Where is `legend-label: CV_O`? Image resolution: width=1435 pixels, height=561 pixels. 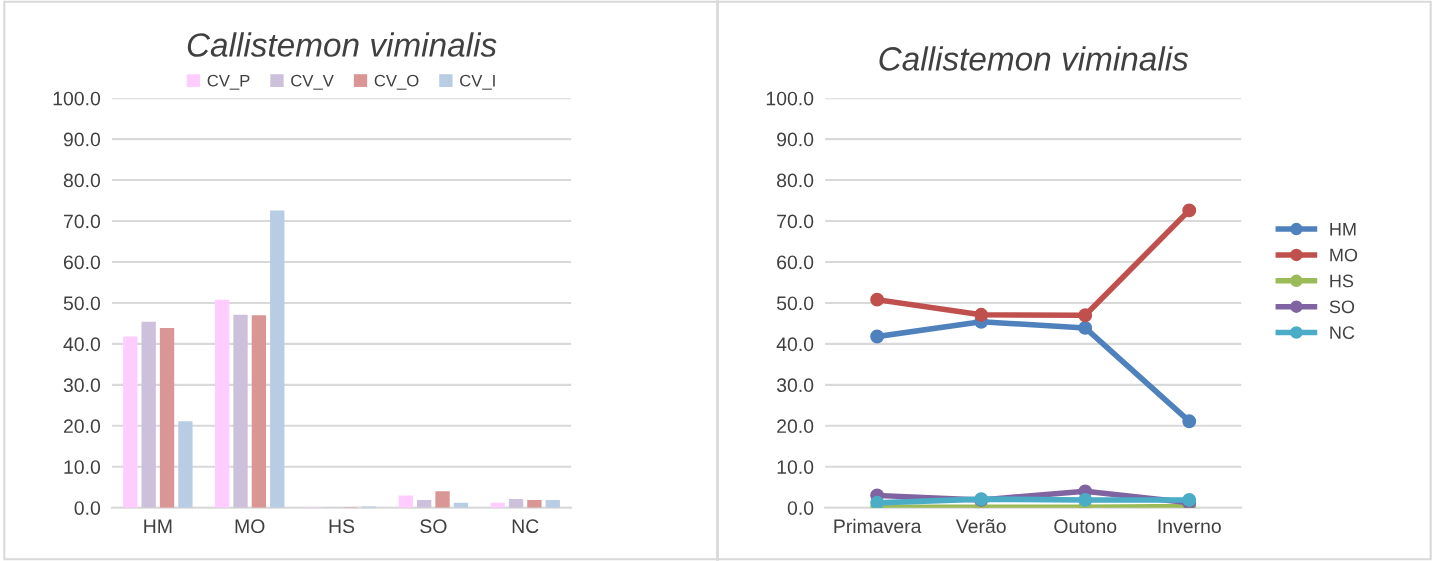 legend-label: CV_O is located at coordinates (396, 82).